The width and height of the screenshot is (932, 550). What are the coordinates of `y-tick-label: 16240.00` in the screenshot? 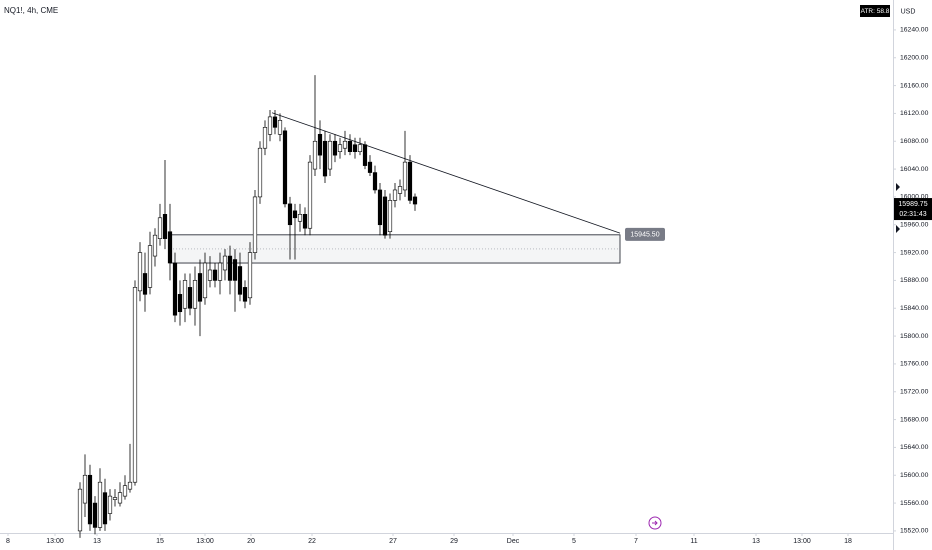 It's located at (914, 30).